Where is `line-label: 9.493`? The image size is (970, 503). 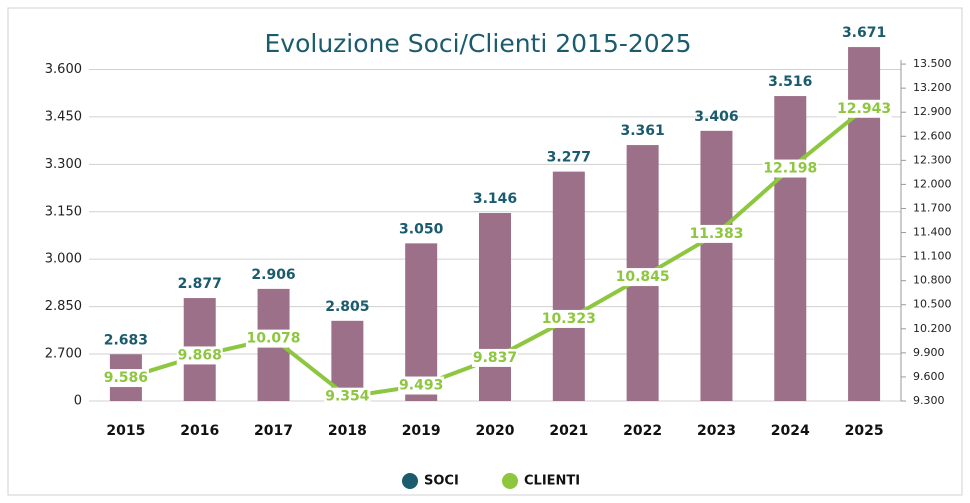
line-label: 9.493 is located at coordinates (421, 386).